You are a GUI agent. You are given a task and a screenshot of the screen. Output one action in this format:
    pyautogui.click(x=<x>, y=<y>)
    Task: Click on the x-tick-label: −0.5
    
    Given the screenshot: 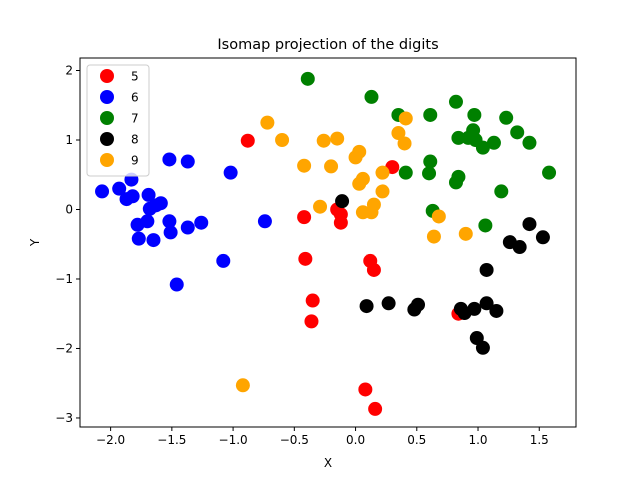 What is the action you would take?
    pyautogui.click(x=294, y=440)
    